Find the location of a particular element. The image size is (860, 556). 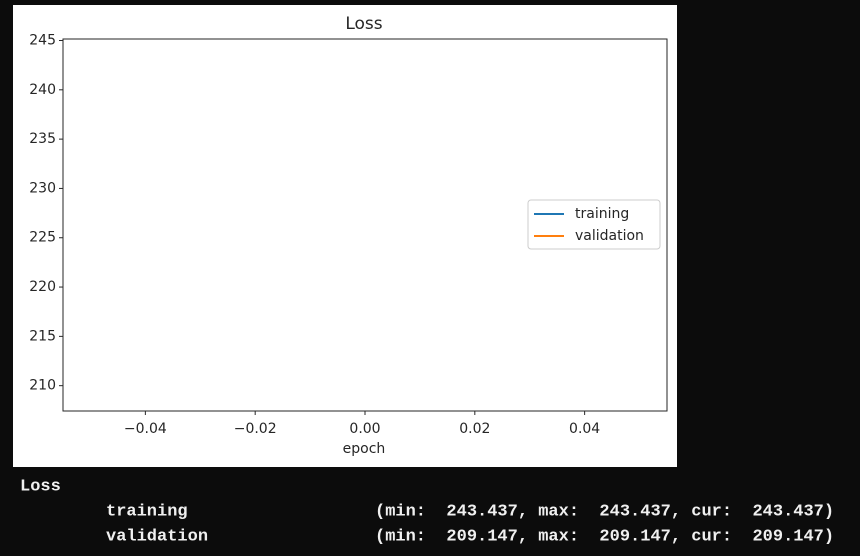

y-tick-label: 210 is located at coordinates (42, 386).